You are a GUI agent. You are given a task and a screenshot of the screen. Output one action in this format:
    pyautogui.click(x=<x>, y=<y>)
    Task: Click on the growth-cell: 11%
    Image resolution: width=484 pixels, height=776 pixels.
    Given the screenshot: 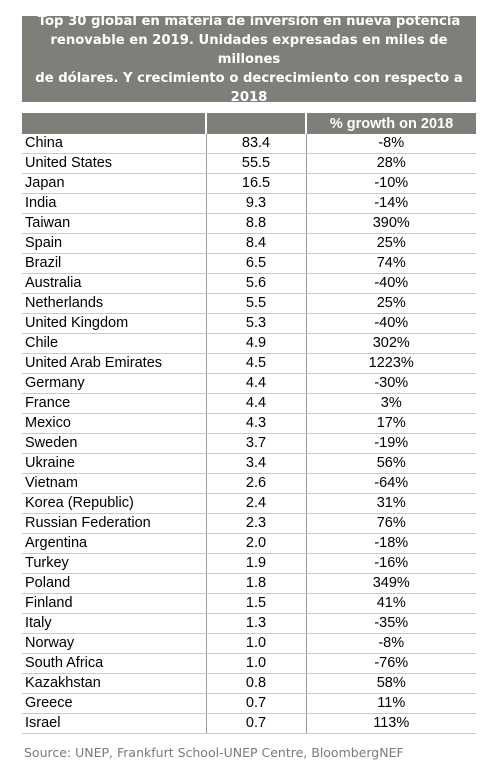 What is the action you would take?
    pyautogui.click(x=390, y=703)
    